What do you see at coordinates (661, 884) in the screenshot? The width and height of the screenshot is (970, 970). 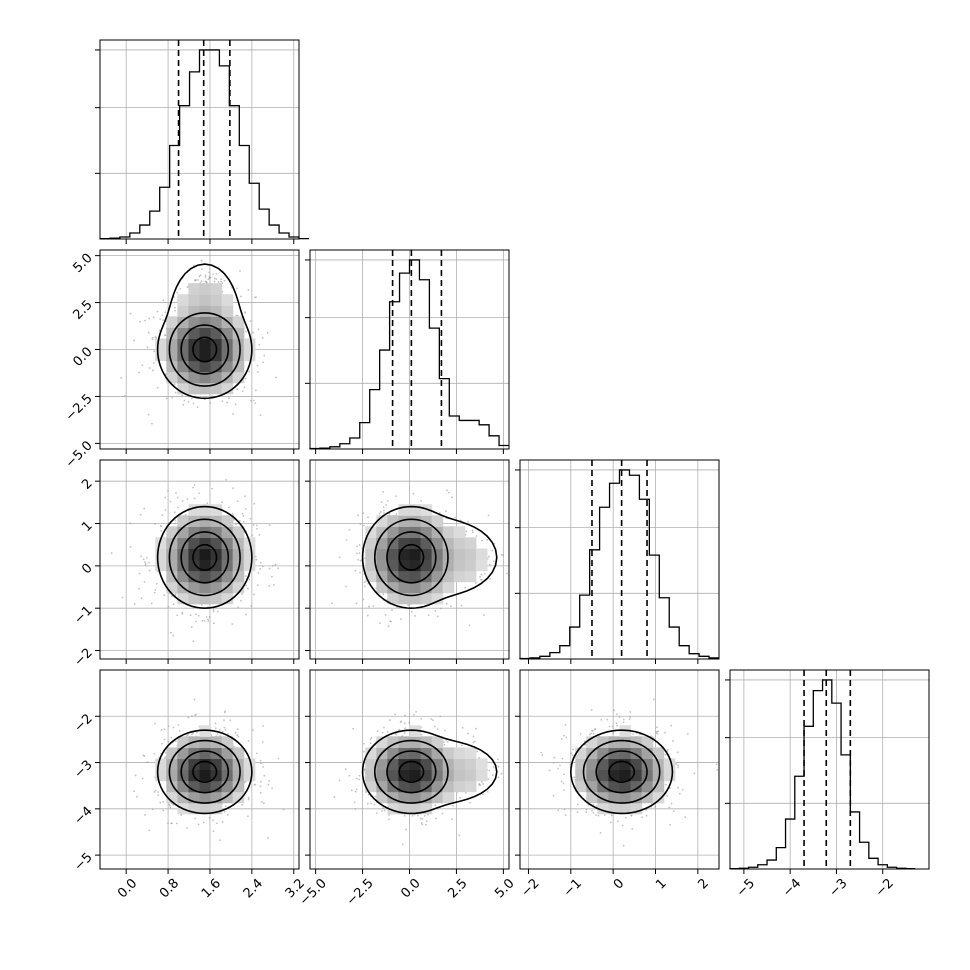 I see `x-tick-label: 1` at bounding box center [661, 884].